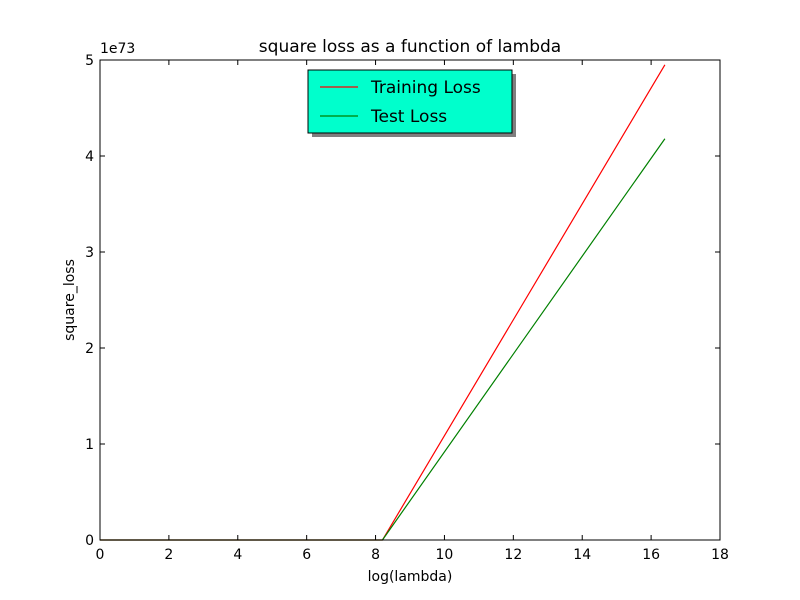 The height and width of the screenshot is (600, 800). Describe the element at coordinates (445, 555) in the screenshot. I see `x-tick-label: 10` at that location.